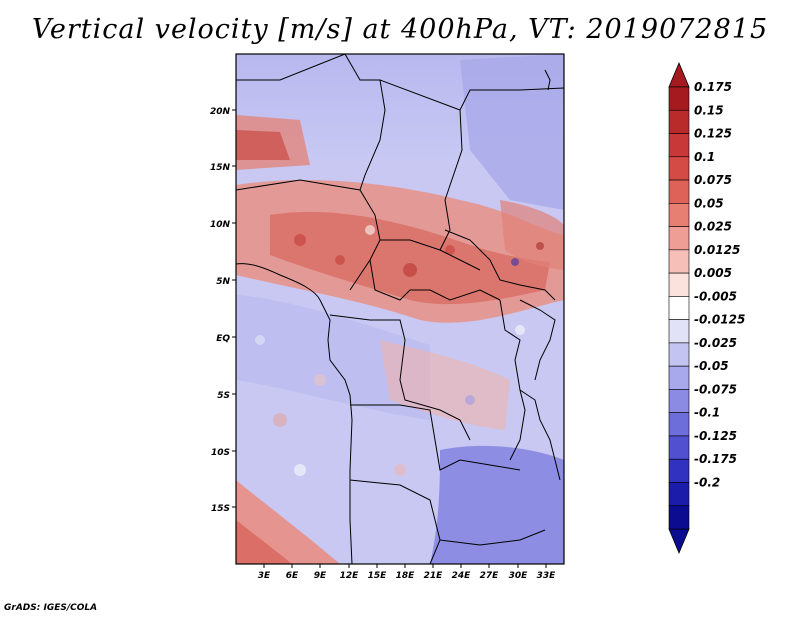 This screenshot has height=618, width=800. Describe the element at coordinates (223, 396) in the screenshot. I see `lat-label-5S: 5S` at that location.